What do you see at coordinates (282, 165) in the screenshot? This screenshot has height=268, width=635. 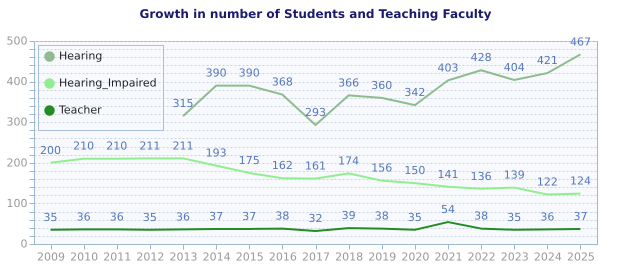 I see `data-label: 162` at bounding box center [282, 165].